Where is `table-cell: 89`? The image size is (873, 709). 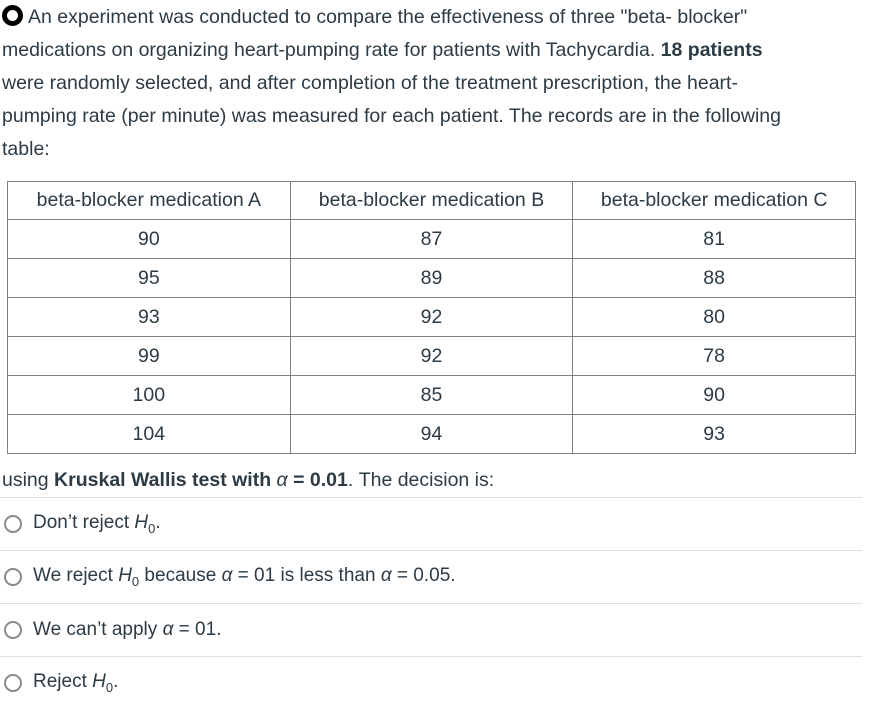 table-cell: 89 is located at coordinates (431, 278).